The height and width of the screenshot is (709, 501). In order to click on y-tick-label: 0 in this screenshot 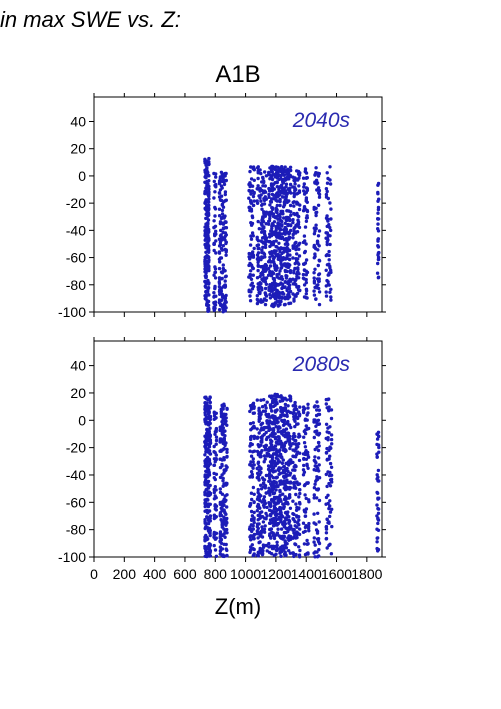, I will do `click(82, 420)`.